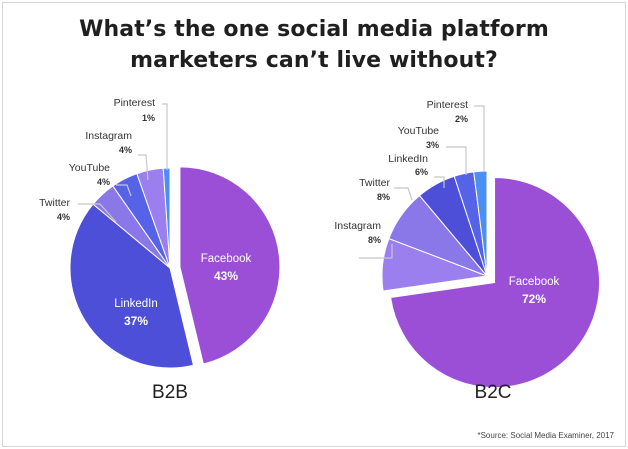  Describe the element at coordinates (143, 167) in the screenshot. I see `callout-line-b2b-instagram` at that location.